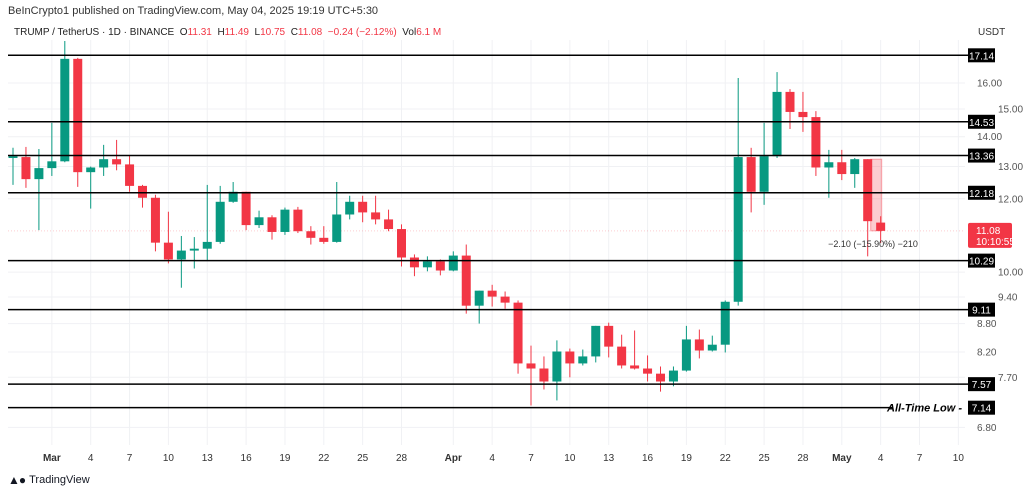 The height and width of the screenshot is (494, 1024). I want to click on y-tick-label: 15.00, so click(1010, 109).